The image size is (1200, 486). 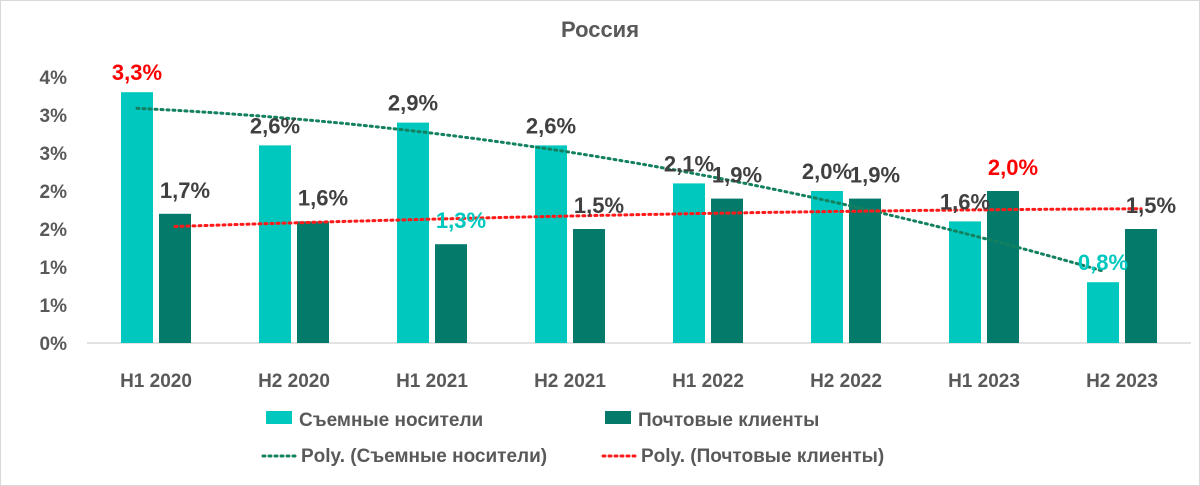 What do you see at coordinates (461, 220) in the screenshot?
I see `data-label-mail-clients: 1,3%` at bounding box center [461, 220].